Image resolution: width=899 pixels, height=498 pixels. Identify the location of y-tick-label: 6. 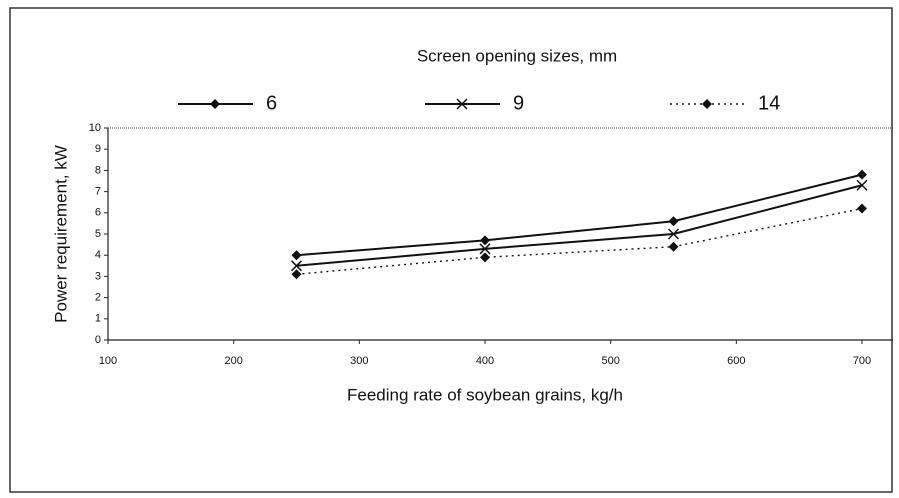
(98, 213).